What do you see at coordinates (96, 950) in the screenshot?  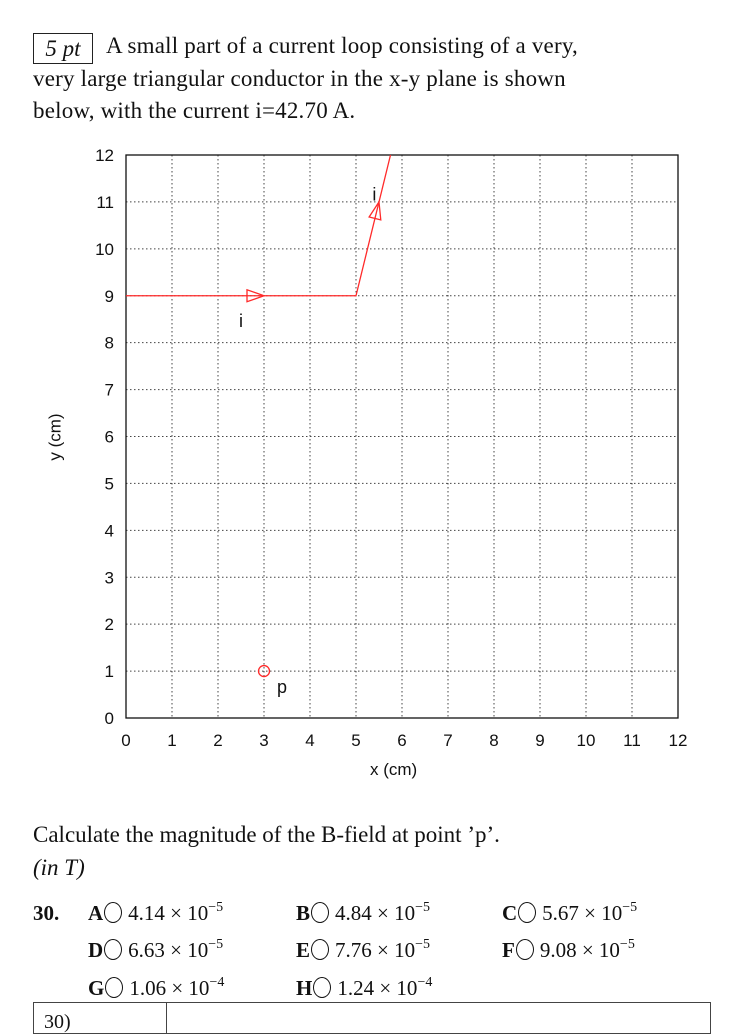 I see `option-letter: D` at bounding box center [96, 950].